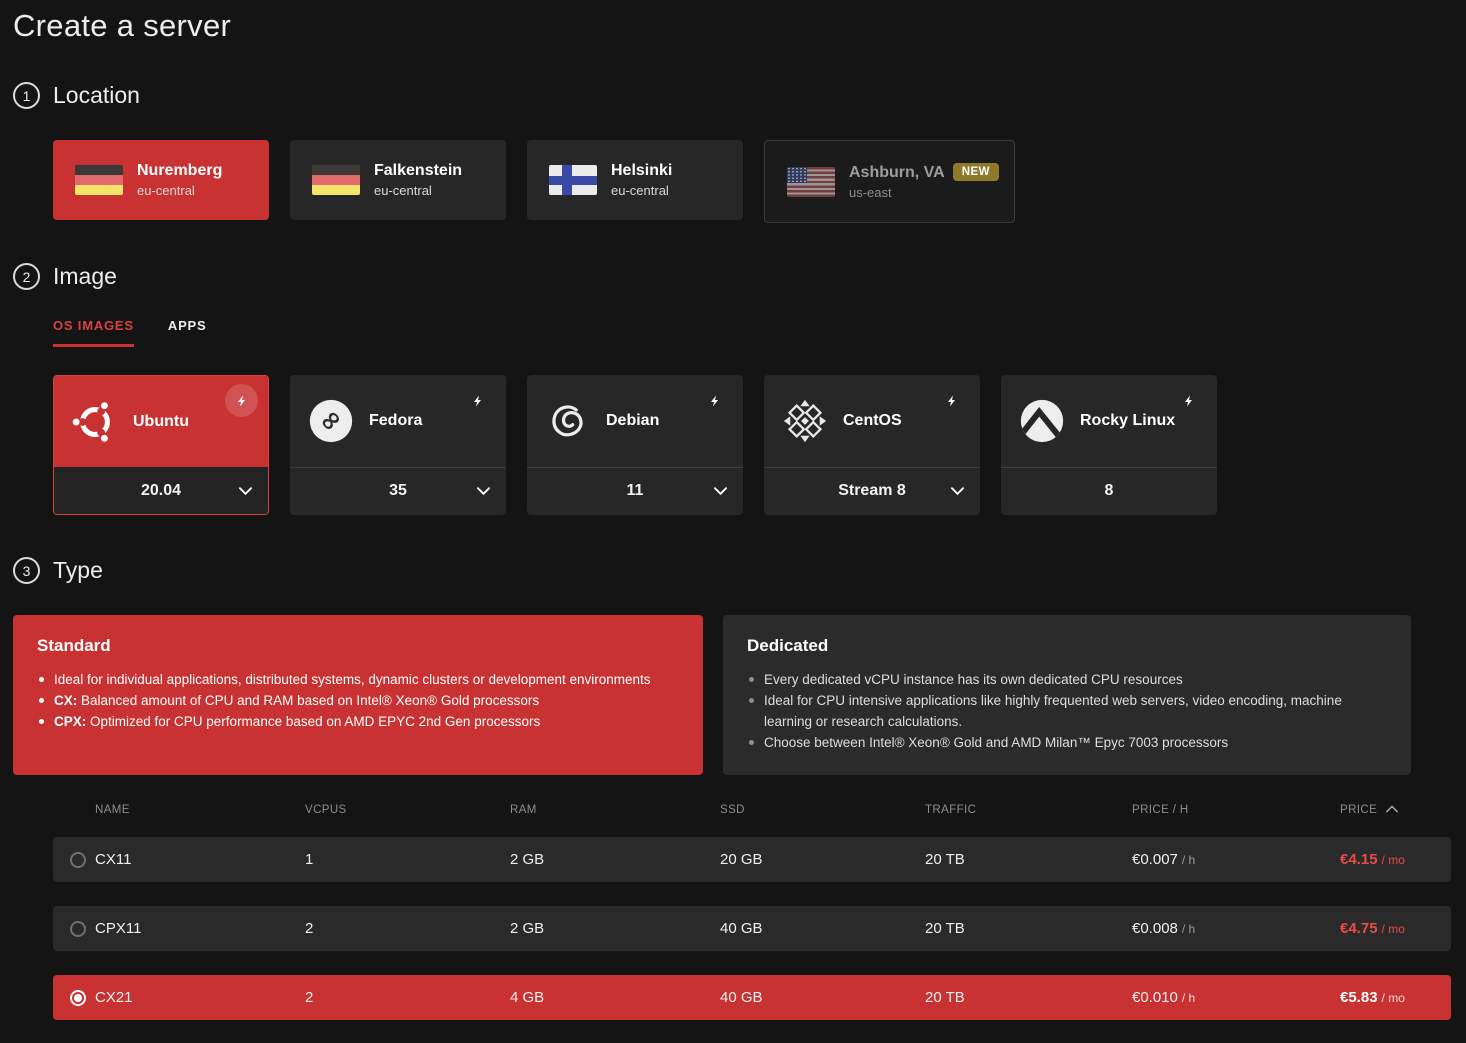 Image resolution: width=1466 pixels, height=1043 pixels. I want to click on col-header-price-sort: PRICE, so click(1395, 810).